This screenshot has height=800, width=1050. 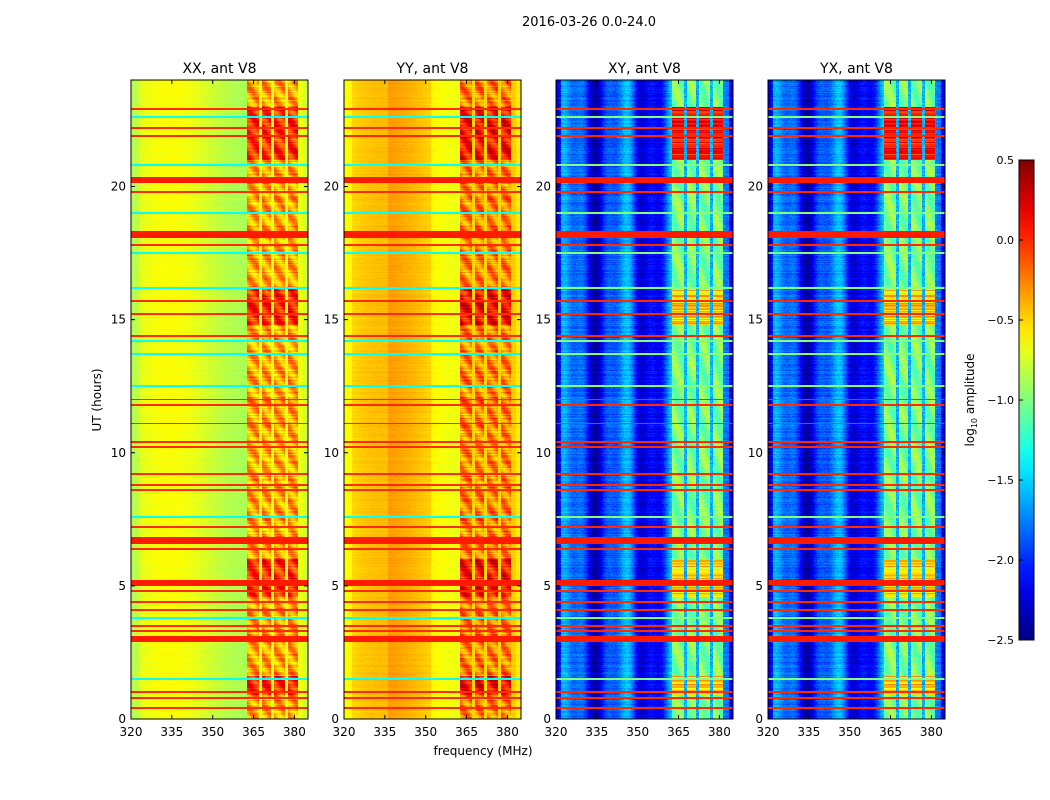 I want to click on panel-title: XY, ant V8, so click(x=644, y=69).